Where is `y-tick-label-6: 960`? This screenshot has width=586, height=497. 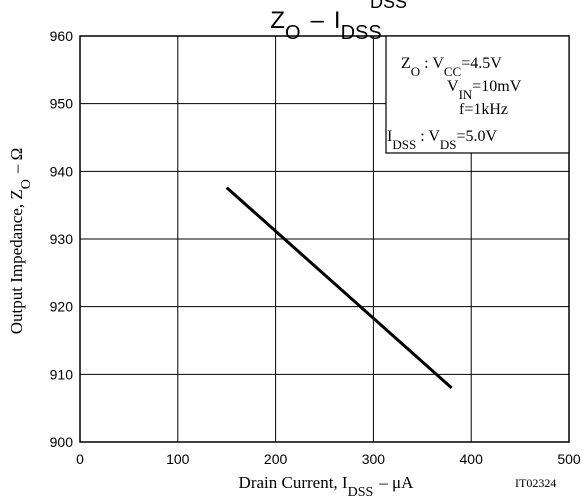 y-tick-label-6: 960 is located at coordinates (62, 36).